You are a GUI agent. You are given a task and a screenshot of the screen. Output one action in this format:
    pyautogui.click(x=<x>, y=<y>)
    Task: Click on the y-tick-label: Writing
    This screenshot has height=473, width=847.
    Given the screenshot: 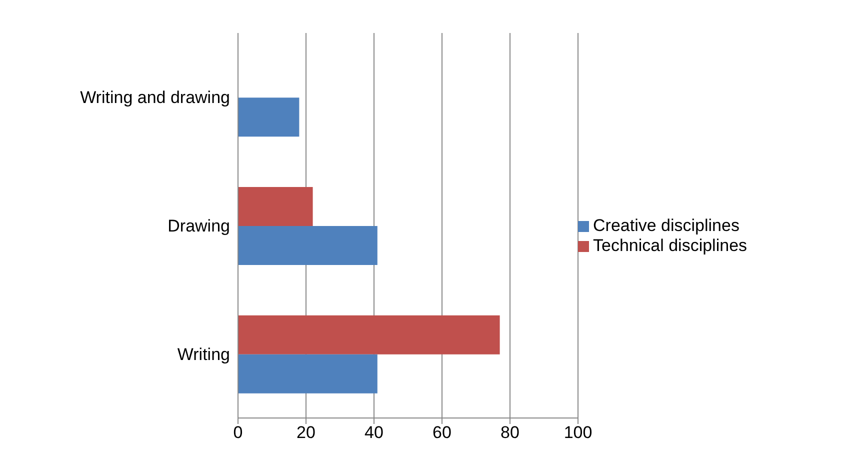 What is the action you would take?
    pyautogui.click(x=203, y=354)
    